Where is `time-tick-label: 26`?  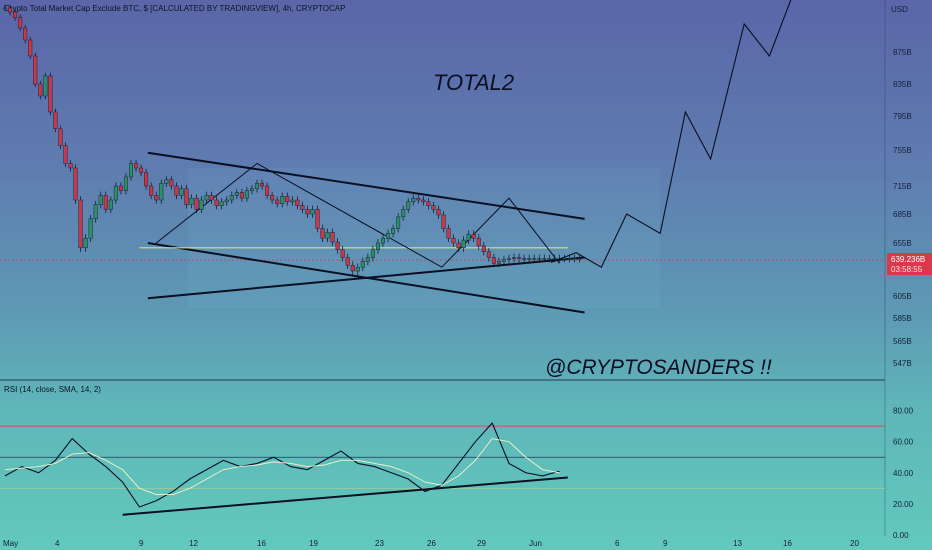 time-tick-label: 26 is located at coordinates (431, 543).